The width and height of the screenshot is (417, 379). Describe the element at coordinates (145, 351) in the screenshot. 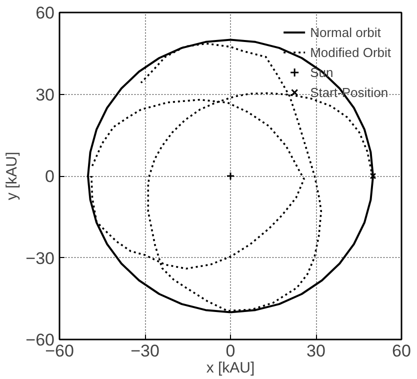

I see `x-tick-label: −30` at that location.